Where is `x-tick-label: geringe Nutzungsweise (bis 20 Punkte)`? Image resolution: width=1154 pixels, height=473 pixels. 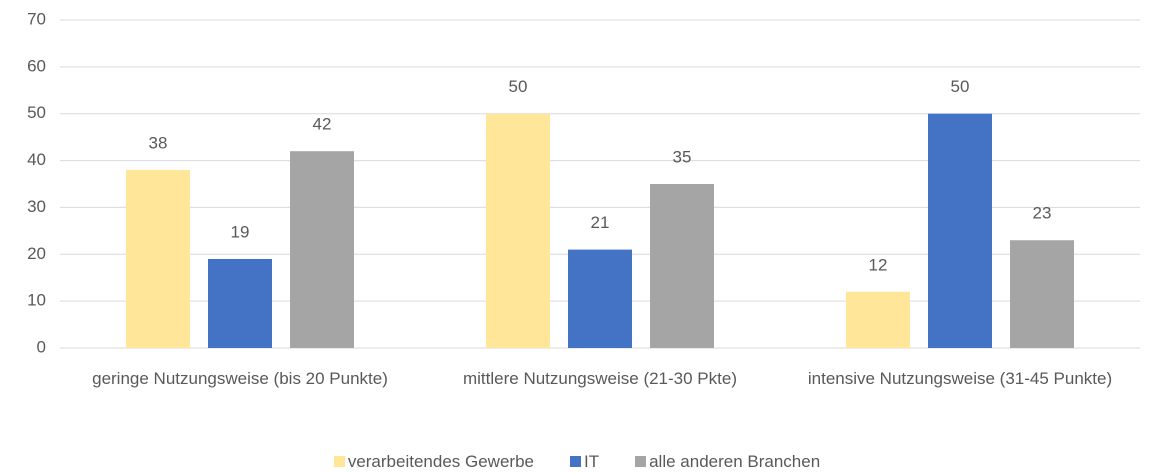 x-tick-label: geringe Nutzungsweise (bis 20 Punkte) is located at coordinates (240, 378).